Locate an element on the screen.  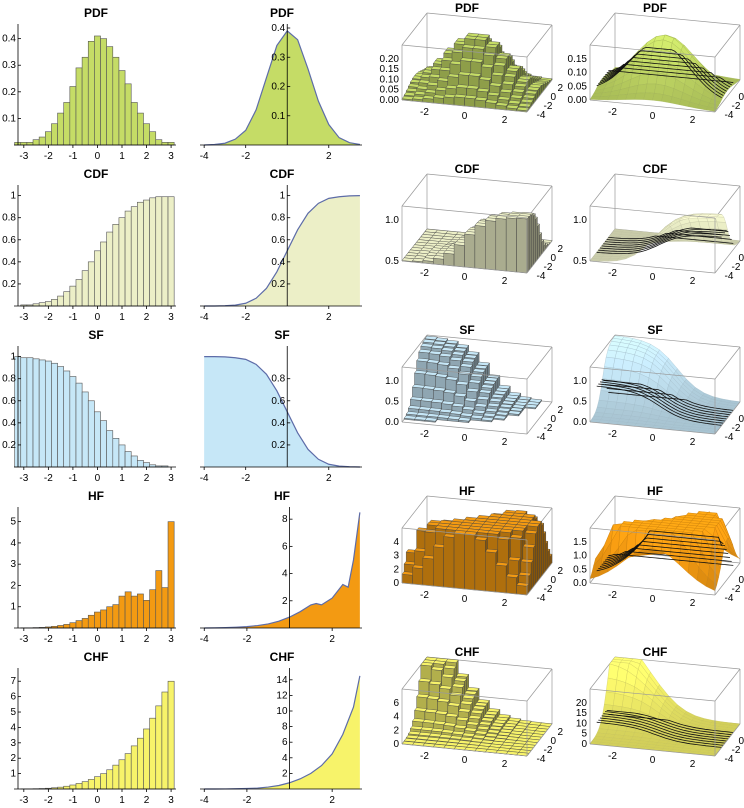
y-tick-label: 10 is located at coordinates (282, 711).